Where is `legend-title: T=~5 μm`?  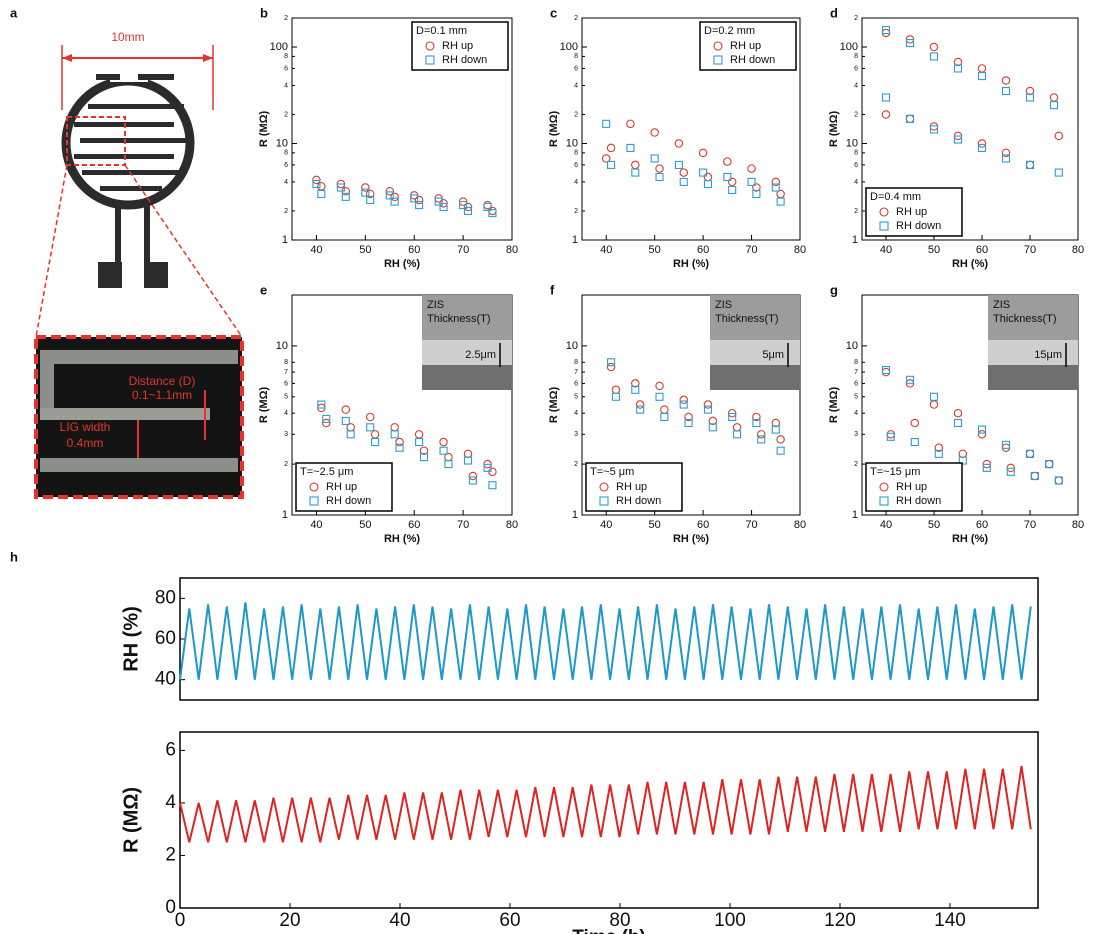
legend-title: T=~5 μm is located at coordinates (612, 472).